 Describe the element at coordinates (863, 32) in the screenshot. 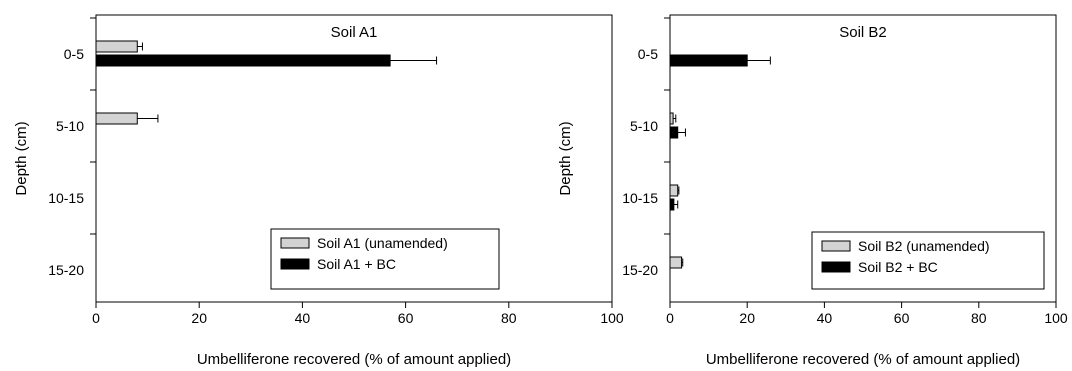

I see `chart-title: Soil B2` at that location.